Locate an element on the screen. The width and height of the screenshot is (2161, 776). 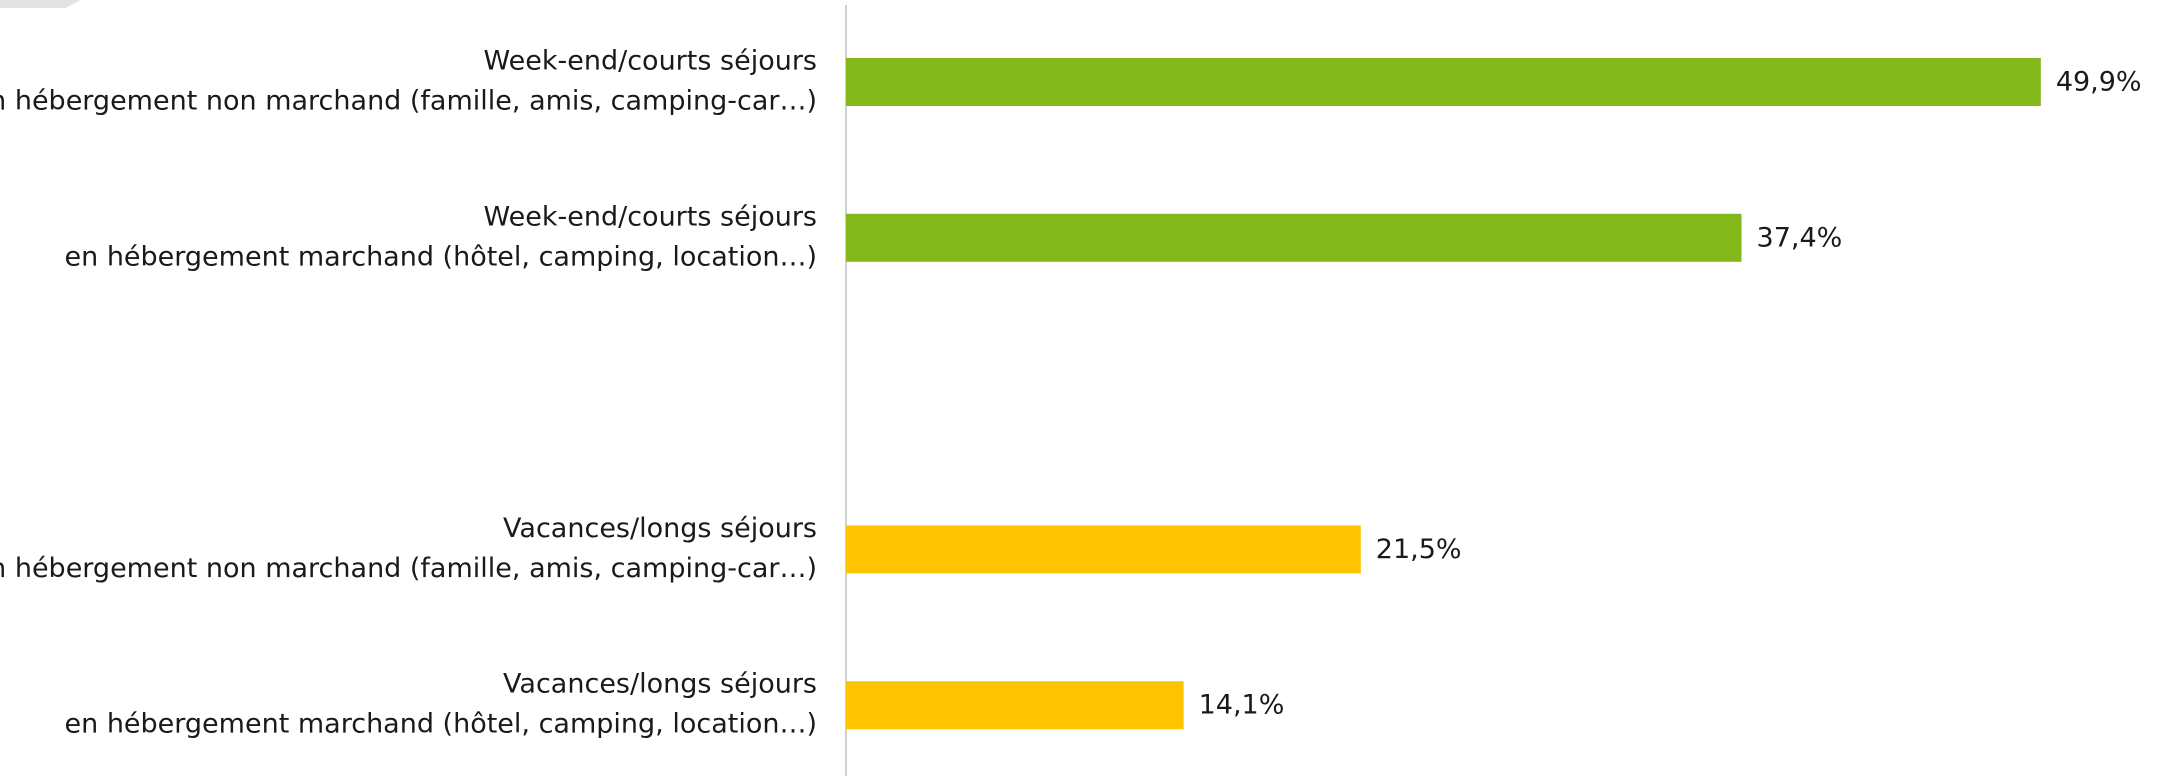
value-label: 14,1% is located at coordinates (1242, 705).